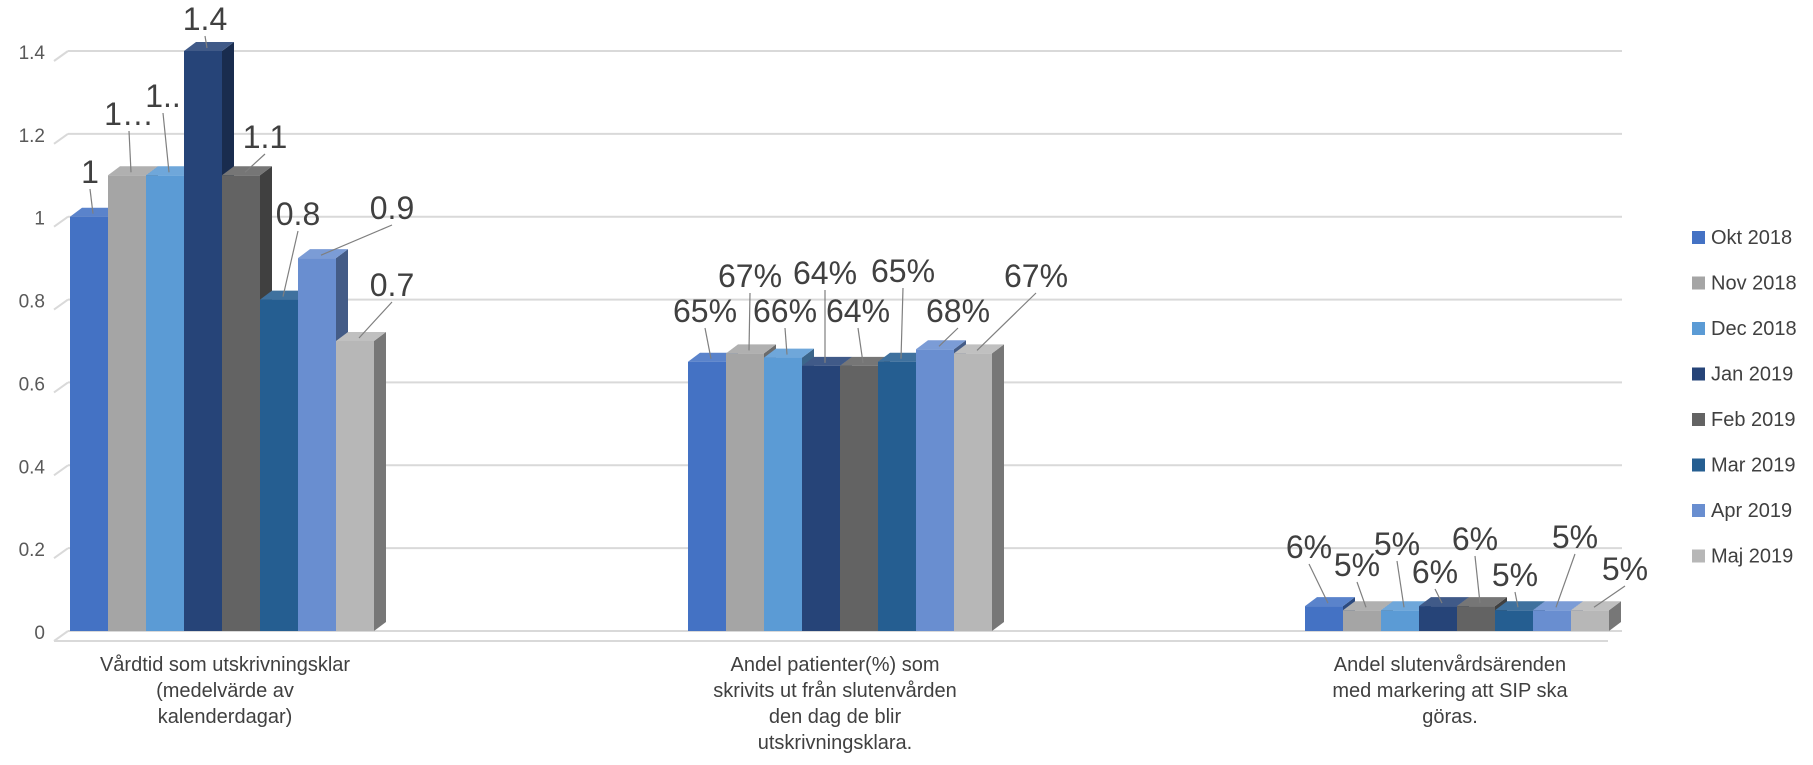 This screenshot has height=765, width=1813. Describe the element at coordinates (32, 550) in the screenshot. I see `y-tick-label: 0.2` at that location.